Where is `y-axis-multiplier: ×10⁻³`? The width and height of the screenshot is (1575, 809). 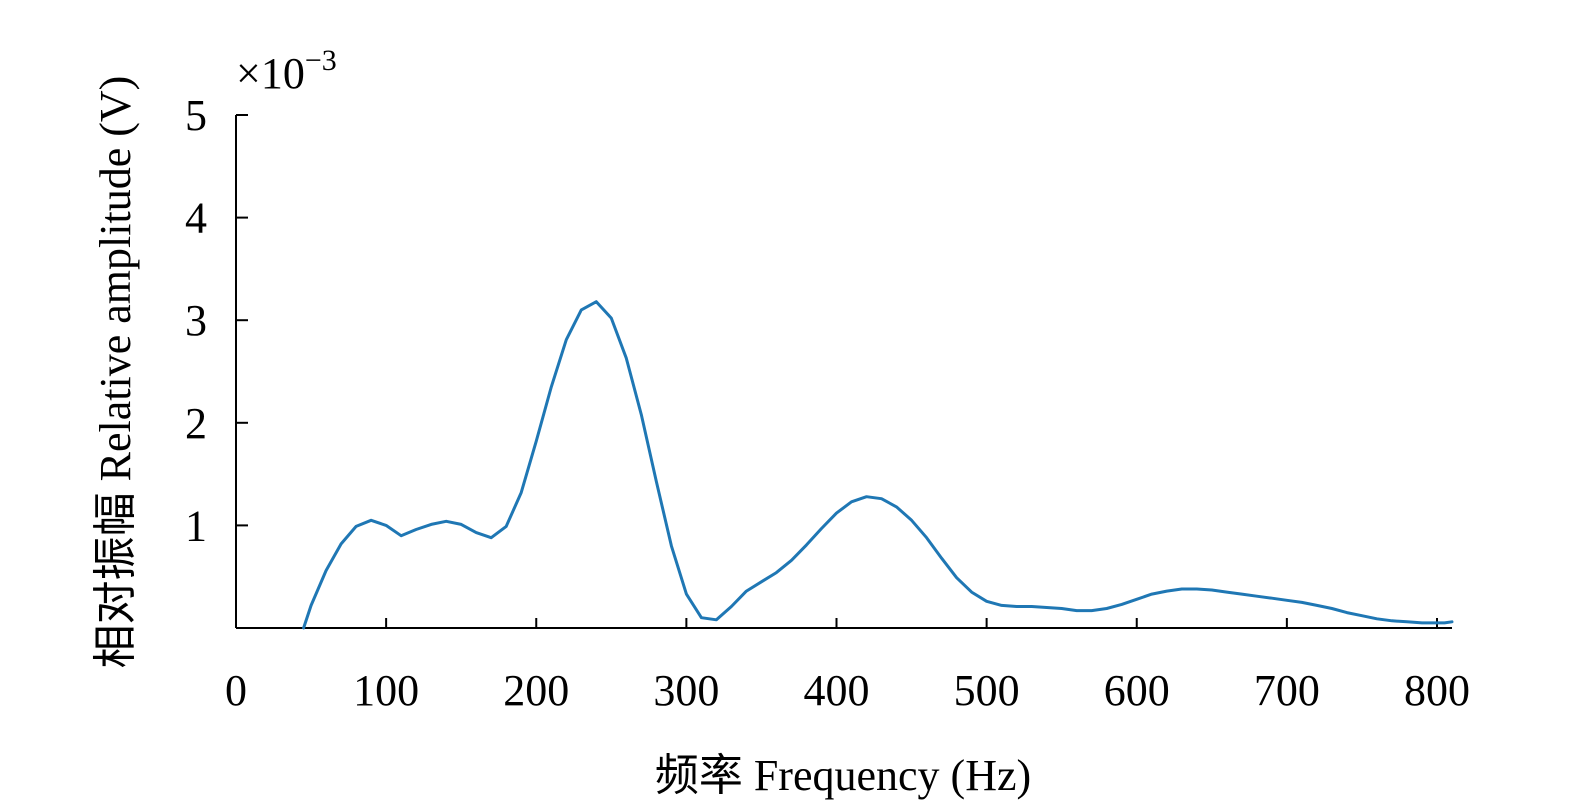 y-axis-multiplier: ×10⁻³ is located at coordinates (286, 71).